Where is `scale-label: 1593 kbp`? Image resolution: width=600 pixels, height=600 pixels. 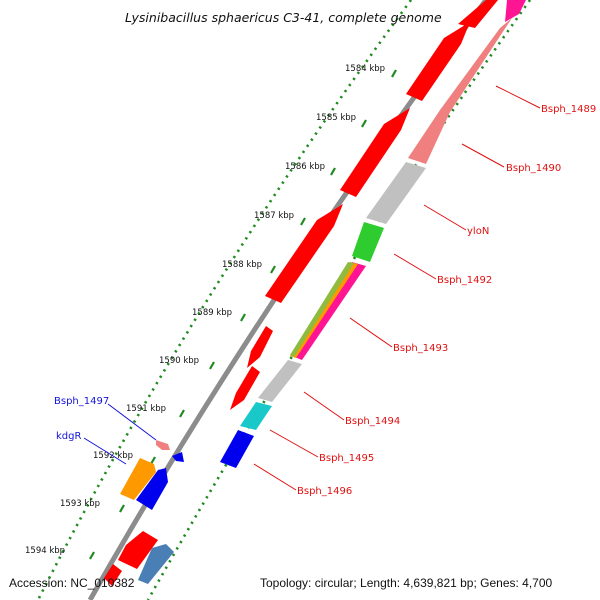 scale-label: 1593 kbp is located at coordinates (80, 504).